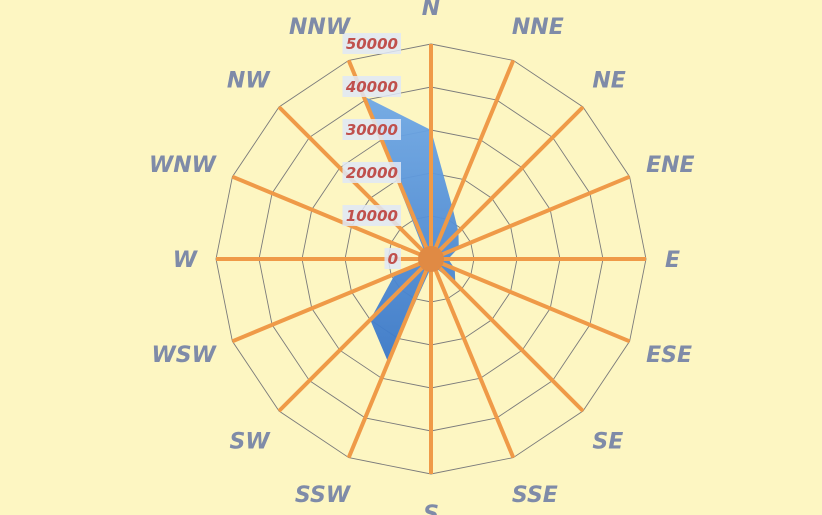 This screenshot has width=822, height=515. What do you see at coordinates (431, 259) in the screenshot?
I see `center-hub` at bounding box center [431, 259].